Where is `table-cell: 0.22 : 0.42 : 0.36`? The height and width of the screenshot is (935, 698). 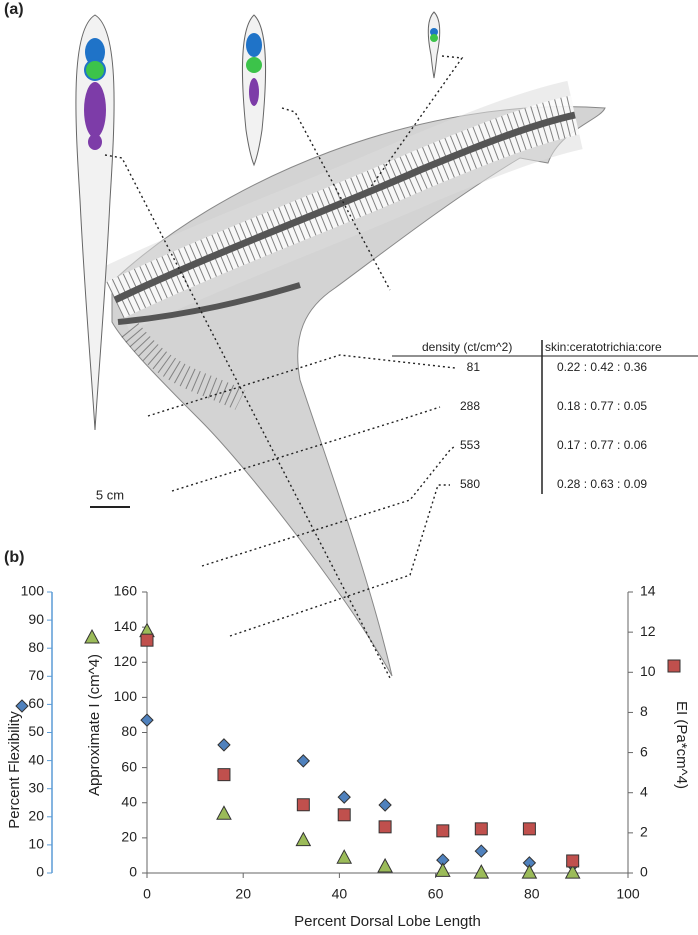
table-cell: 0.22 : 0.42 : 0.36 is located at coordinates (602, 367).